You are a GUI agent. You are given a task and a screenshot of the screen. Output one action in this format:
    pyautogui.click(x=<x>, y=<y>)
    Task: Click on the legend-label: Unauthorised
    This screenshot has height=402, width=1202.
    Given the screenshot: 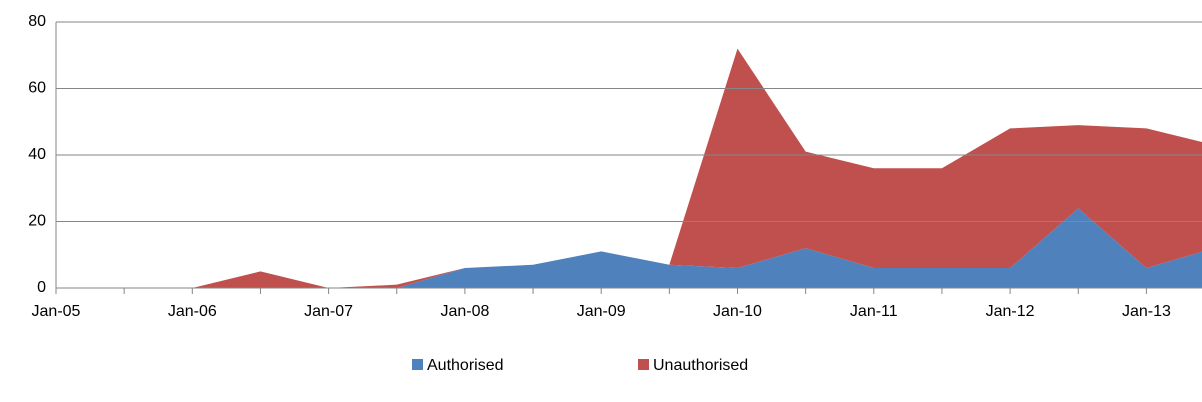 What is the action you would take?
    pyautogui.click(x=700, y=365)
    